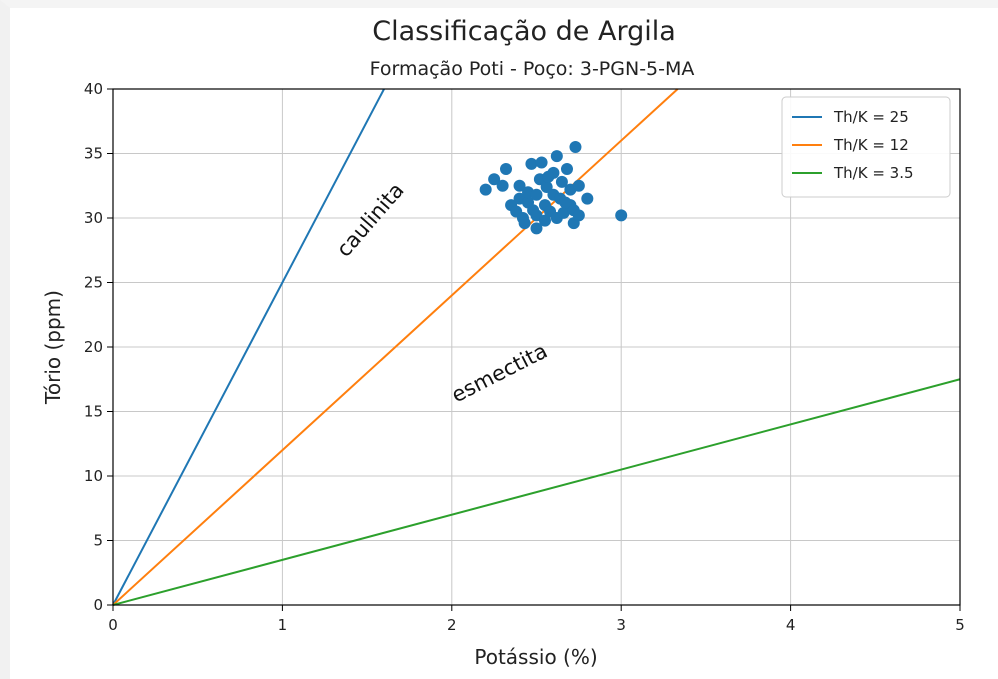 This screenshot has height=679, width=998. I want to click on annotation-label: esmectita, so click(500, 373).